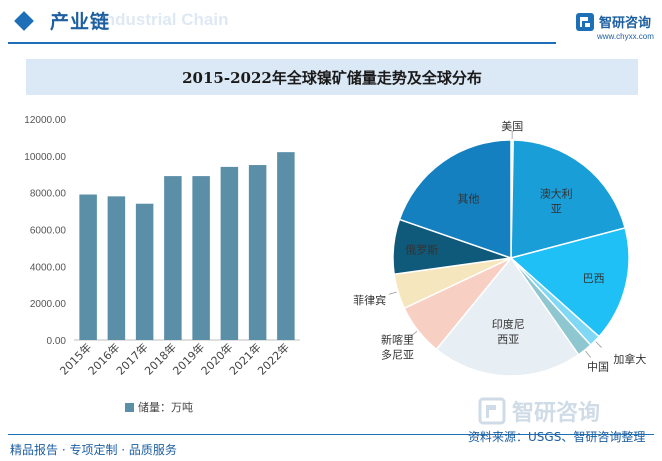 This screenshot has width=662, height=461. What do you see at coordinates (492, 411) in the screenshot?
I see `watermark-icon` at bounding box center [492, 411].